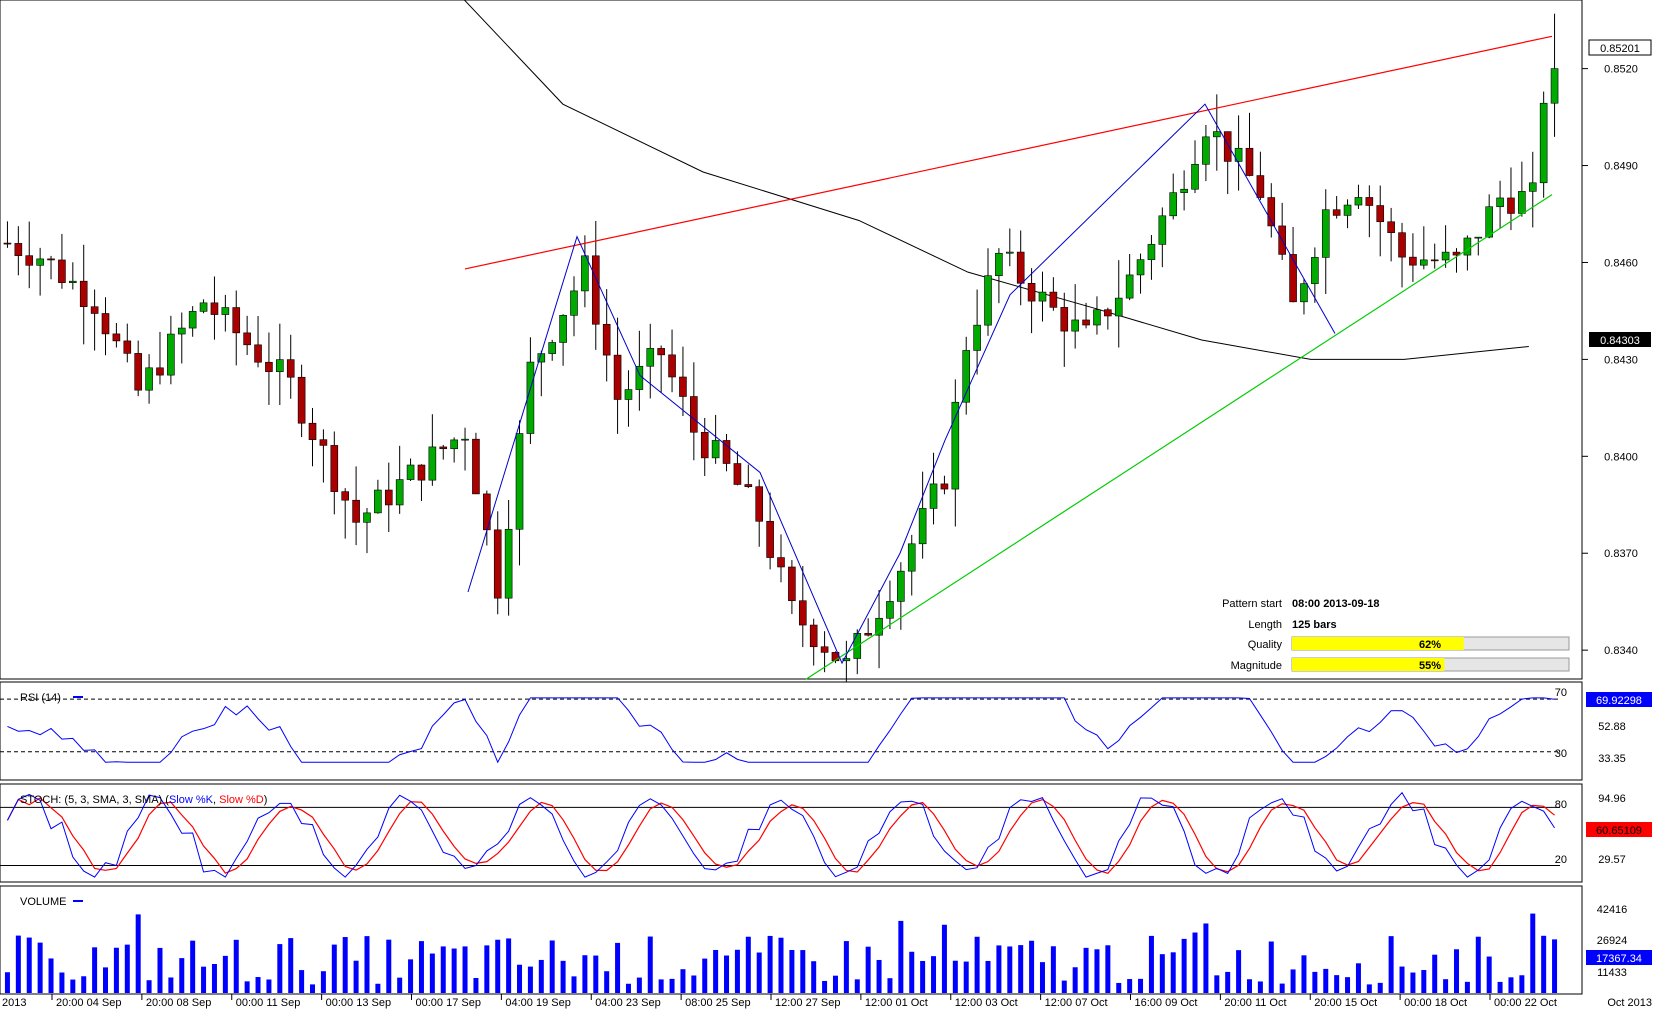 This screenshot has height=1010, width=1655. What do you see at coordinates (781, 834) in the screenshot?
I see `stoch-k-line` at bounding box center [781, 834].